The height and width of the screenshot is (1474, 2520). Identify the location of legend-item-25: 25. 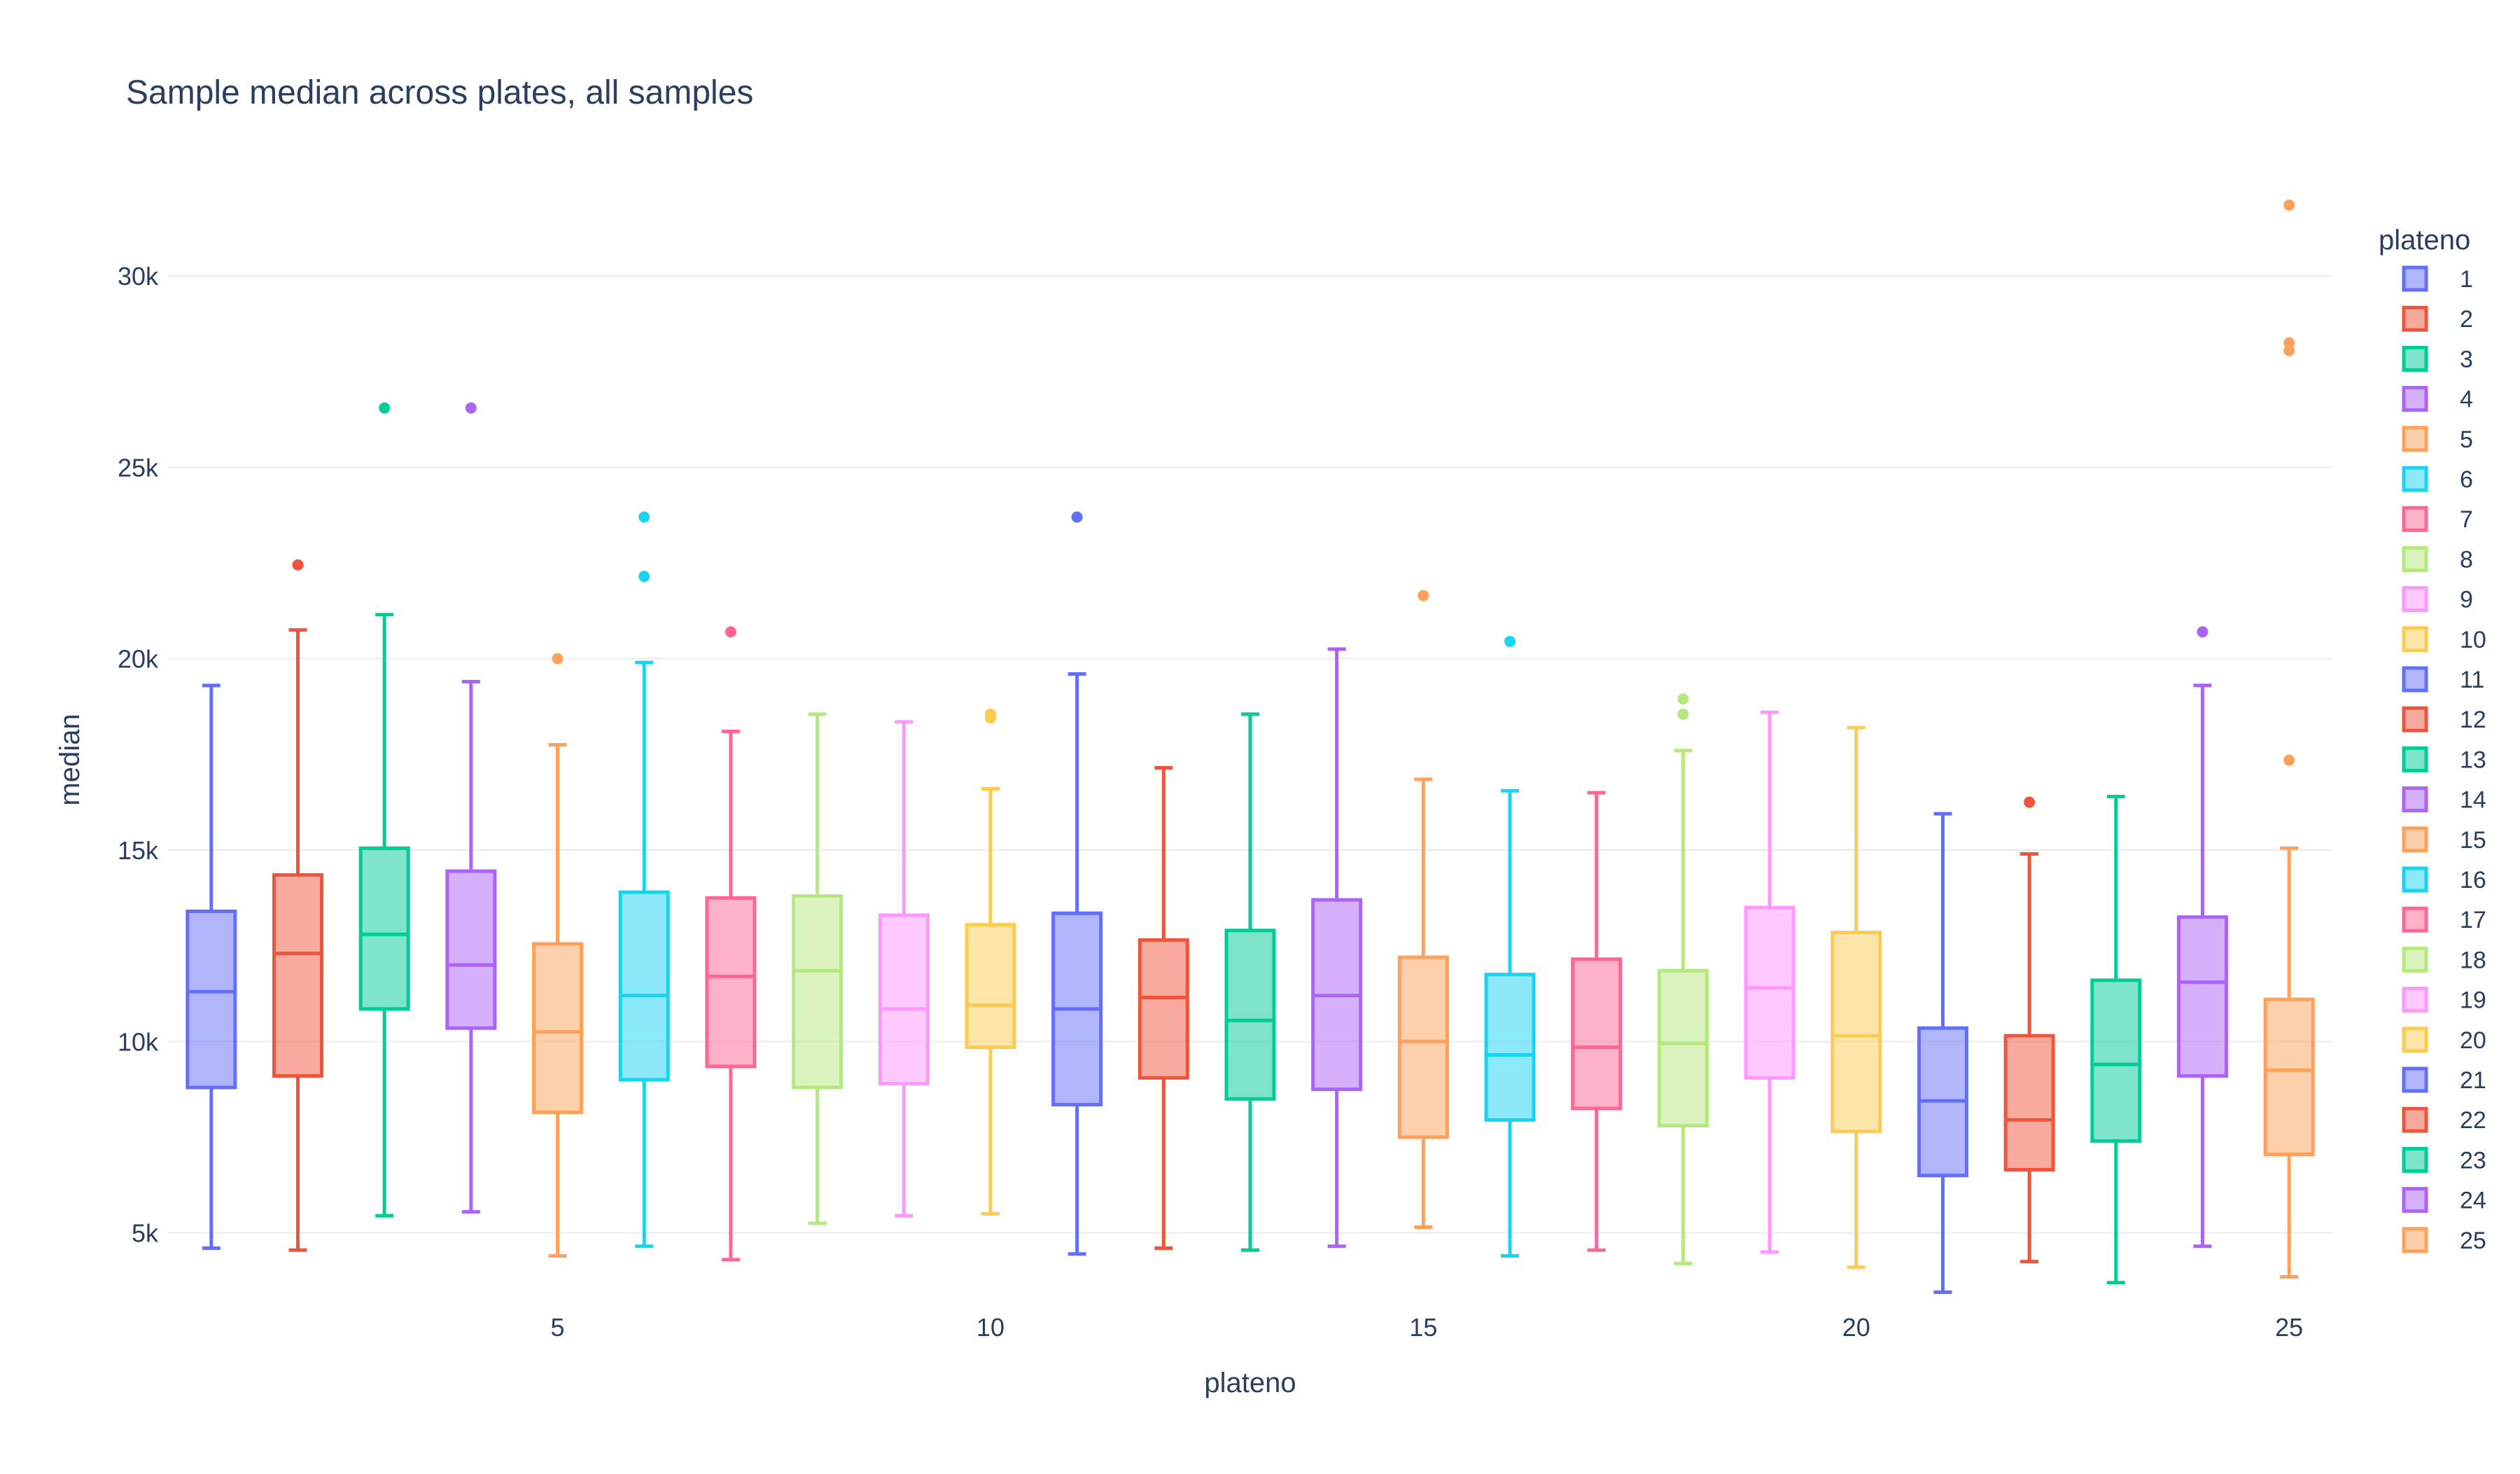
(2444, 1240).